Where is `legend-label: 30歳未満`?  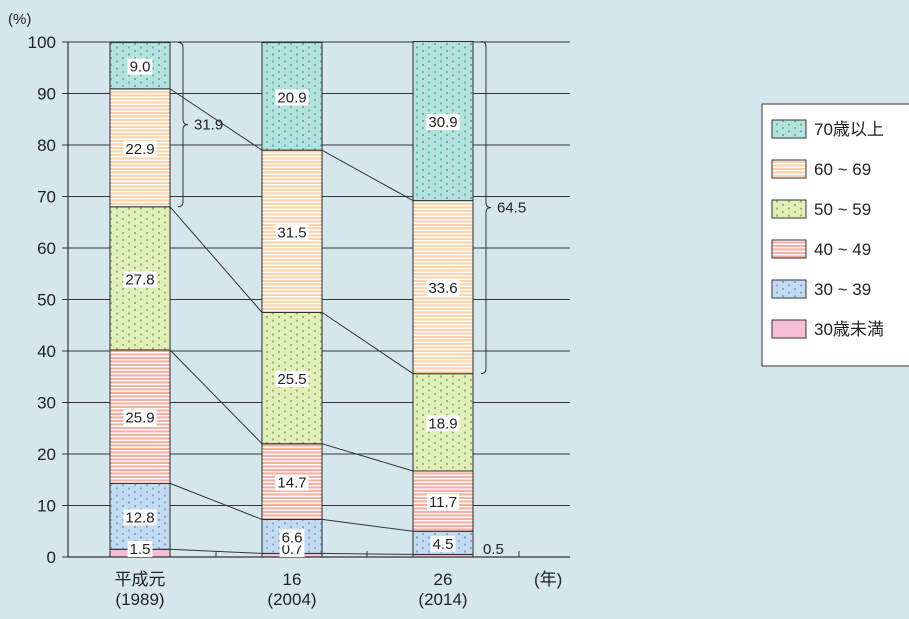 legend-label: 30歳未満 is located at coordinates (849, 329).